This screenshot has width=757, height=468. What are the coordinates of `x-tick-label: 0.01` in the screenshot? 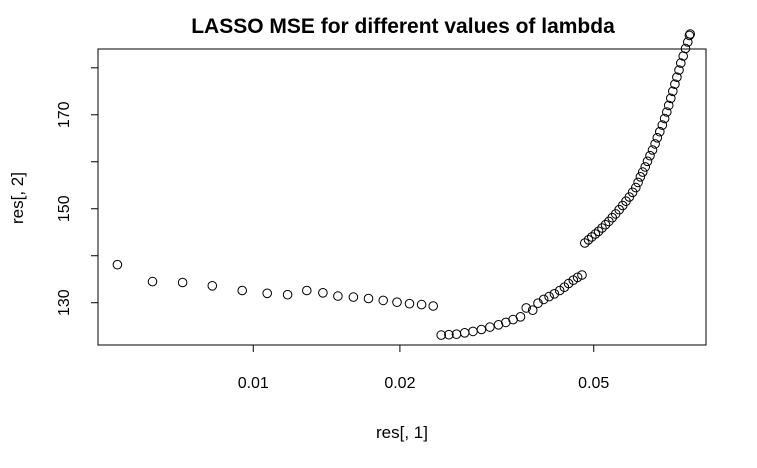 It's located at (253, 383).